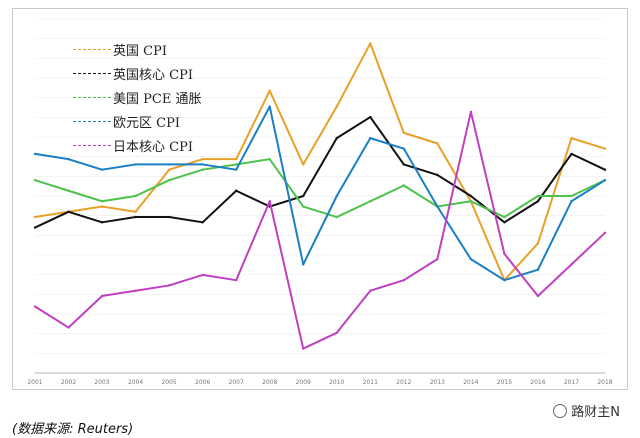 The width and height of the screenshot is (640, 438). I want to click on x-tick-label: 2008, so click(269, 382).